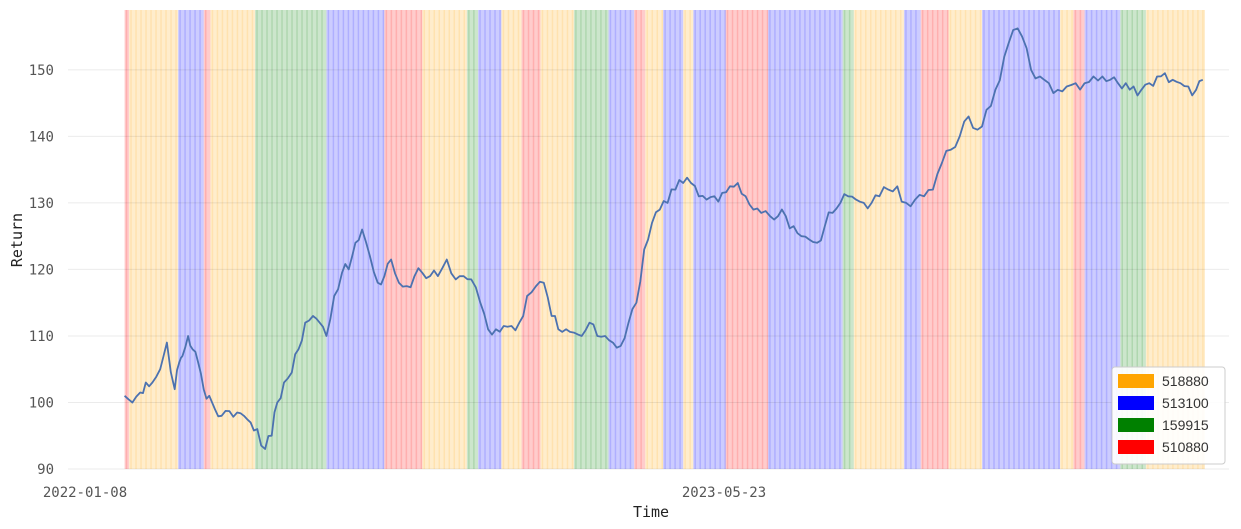 The height and width of the screenshot is (529, 1241). I want to click on legend: 518880 513100 159915 510880, so click(1168, 415).